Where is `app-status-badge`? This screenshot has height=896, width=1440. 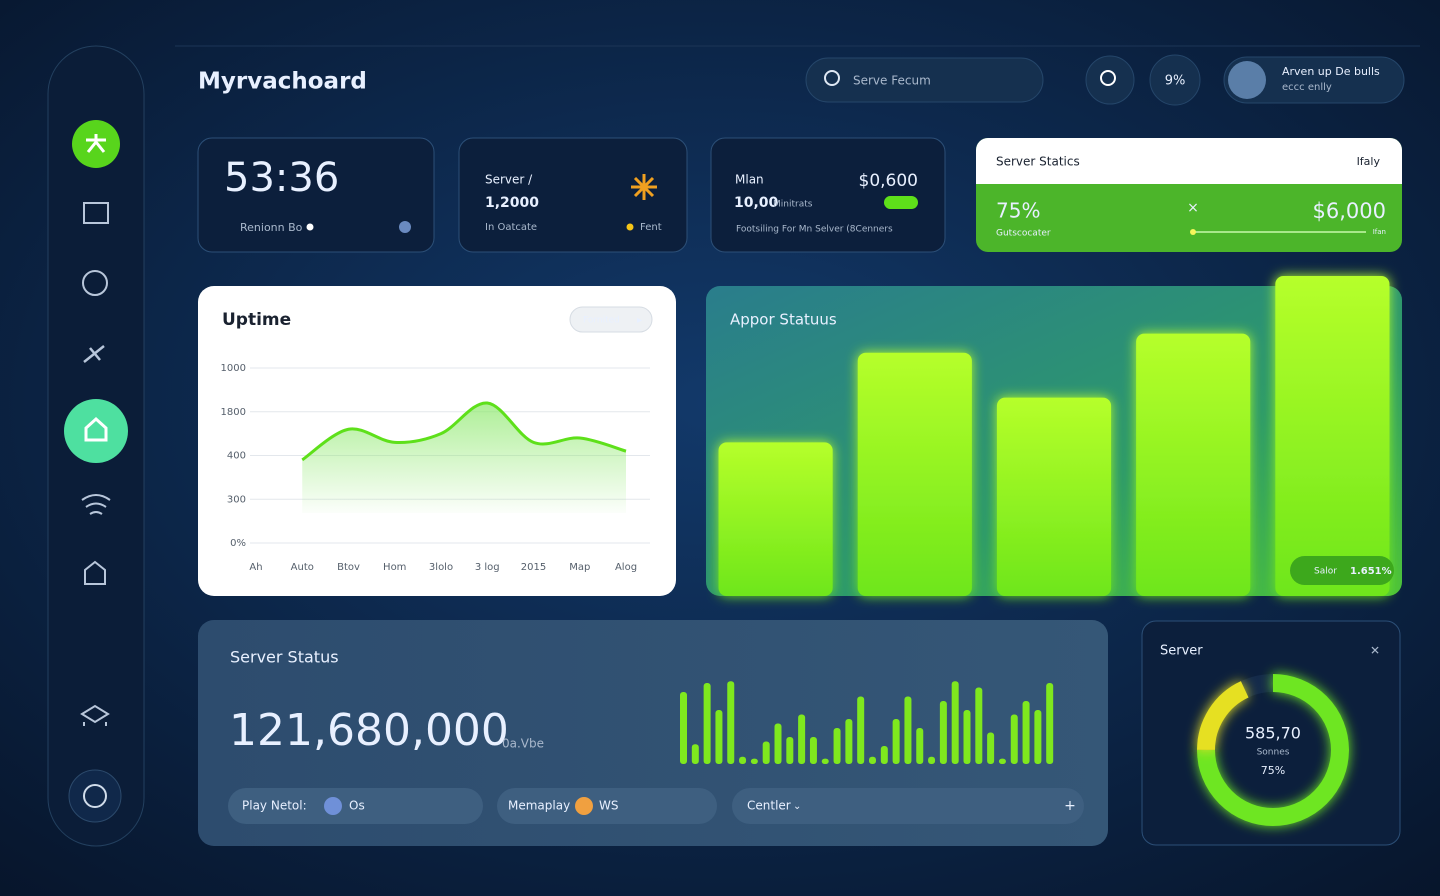
app-status-badge is located at coordinates (1342, 570).